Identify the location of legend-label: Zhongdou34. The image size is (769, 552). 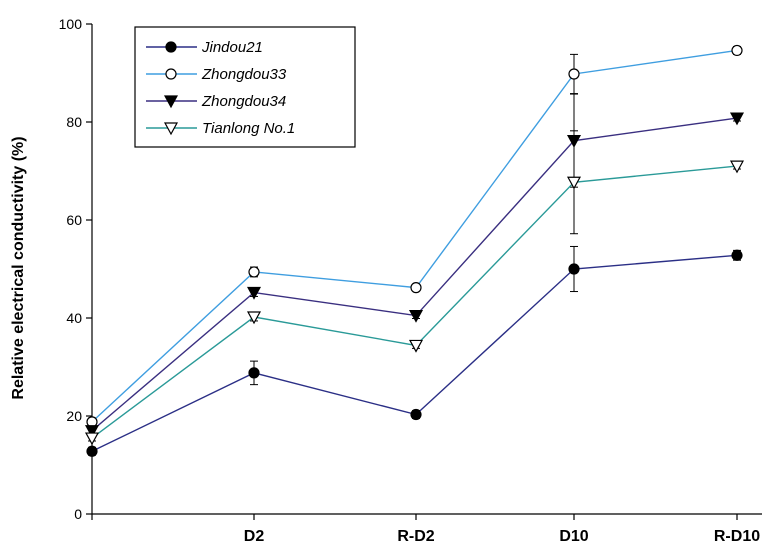
(243, 101).